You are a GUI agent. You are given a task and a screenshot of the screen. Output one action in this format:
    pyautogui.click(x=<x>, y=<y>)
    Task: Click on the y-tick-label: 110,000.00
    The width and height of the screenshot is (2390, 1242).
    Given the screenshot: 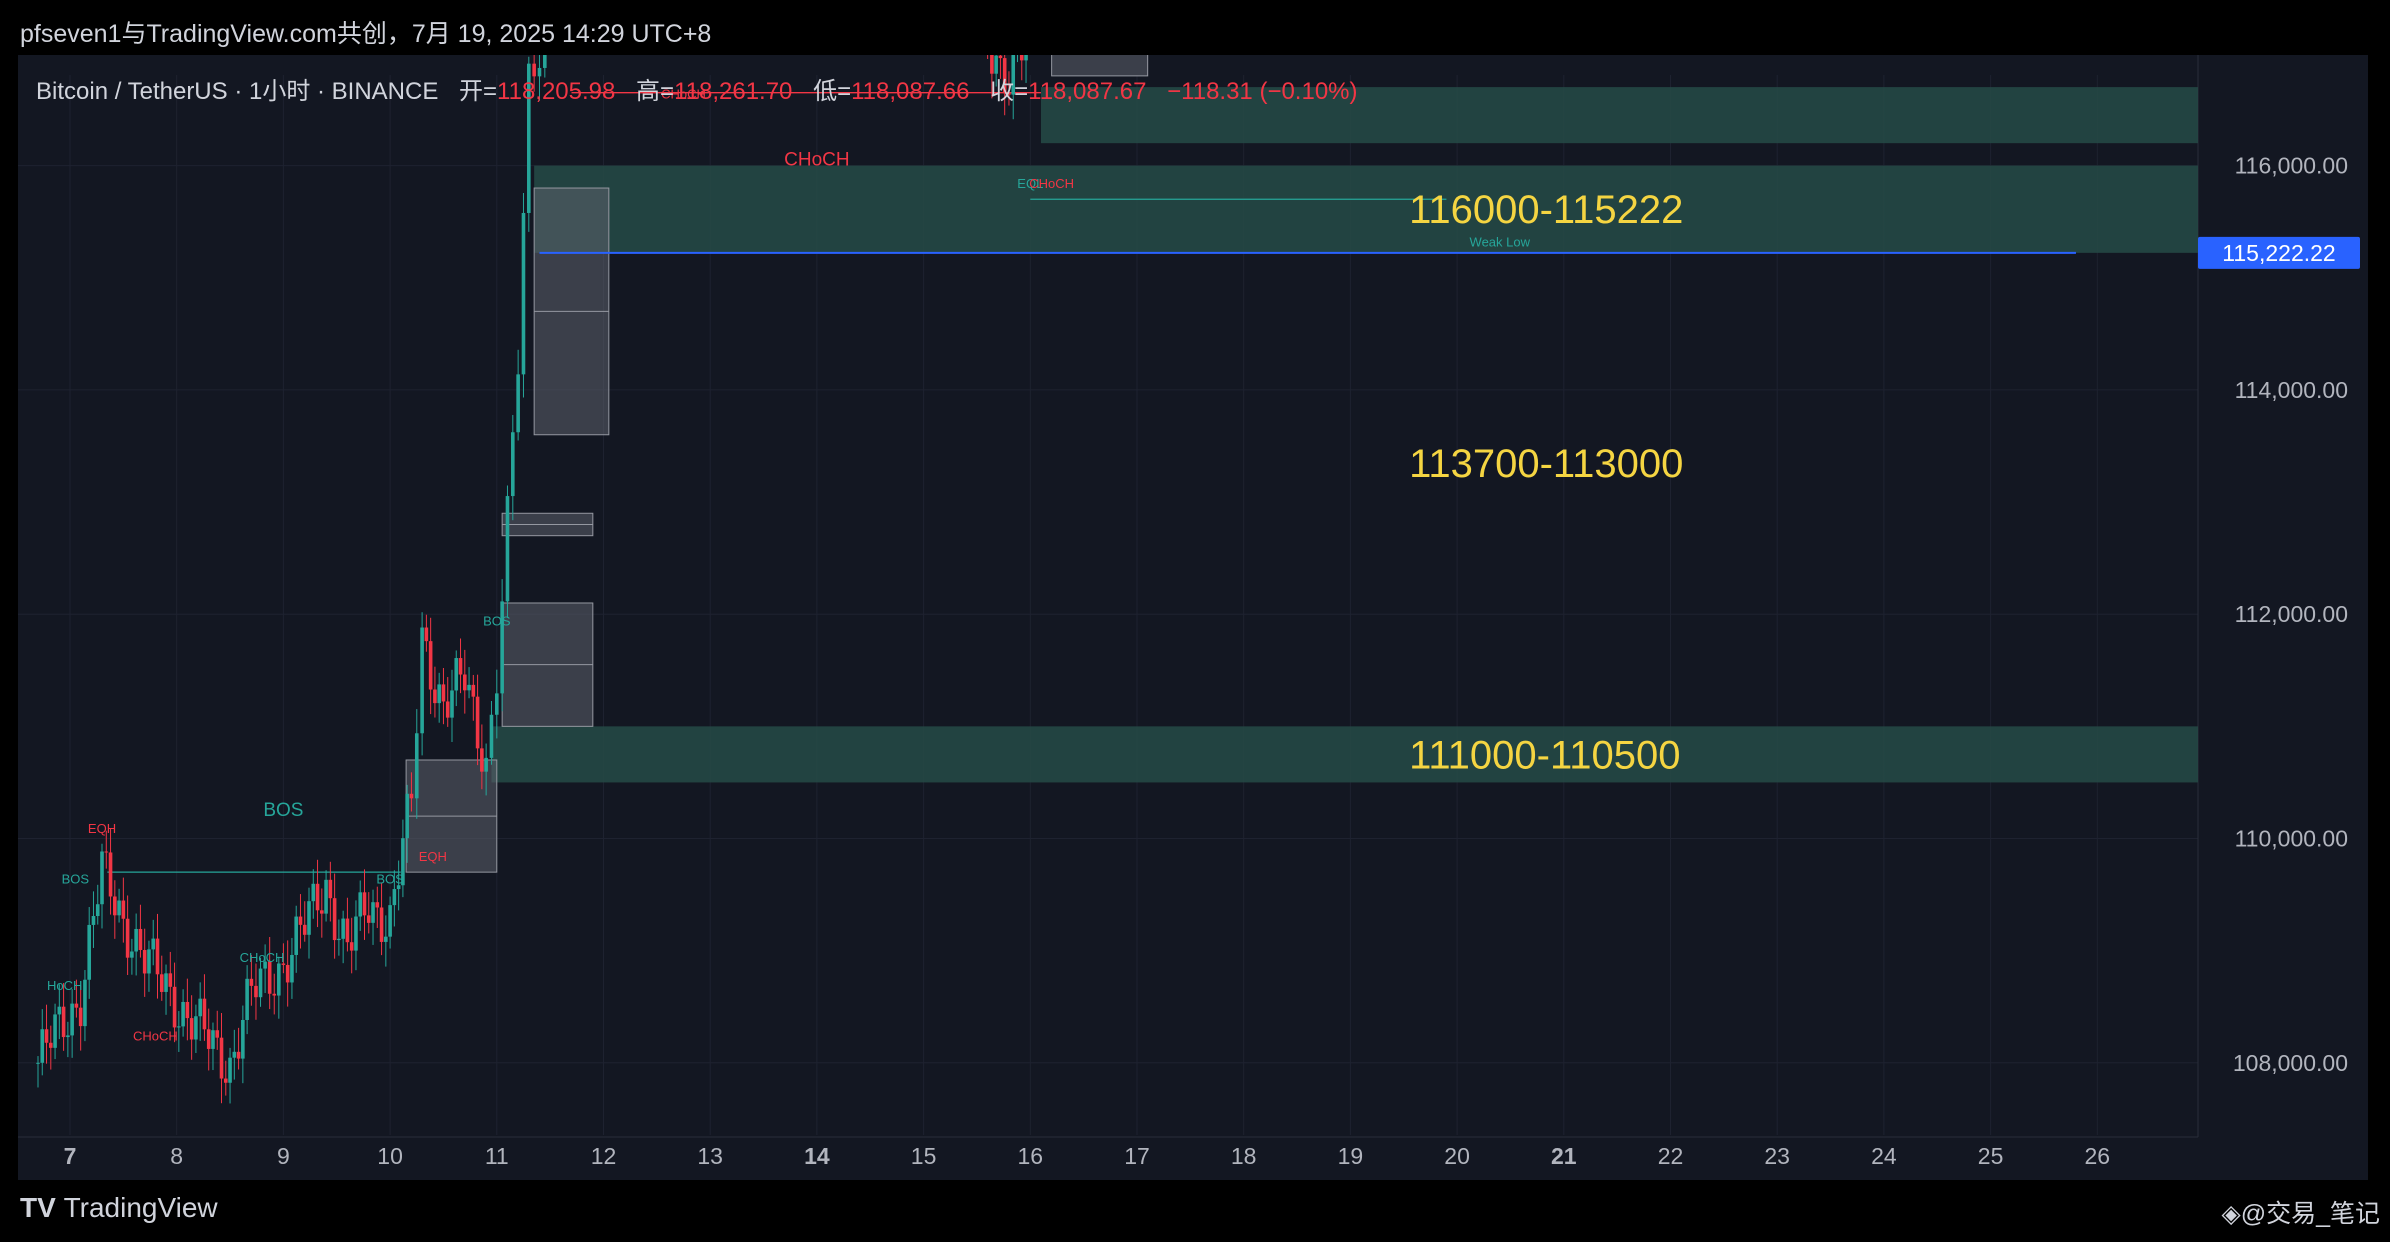 What is the action you would take?
    pyautogui.click(x=2291, y=839)
    